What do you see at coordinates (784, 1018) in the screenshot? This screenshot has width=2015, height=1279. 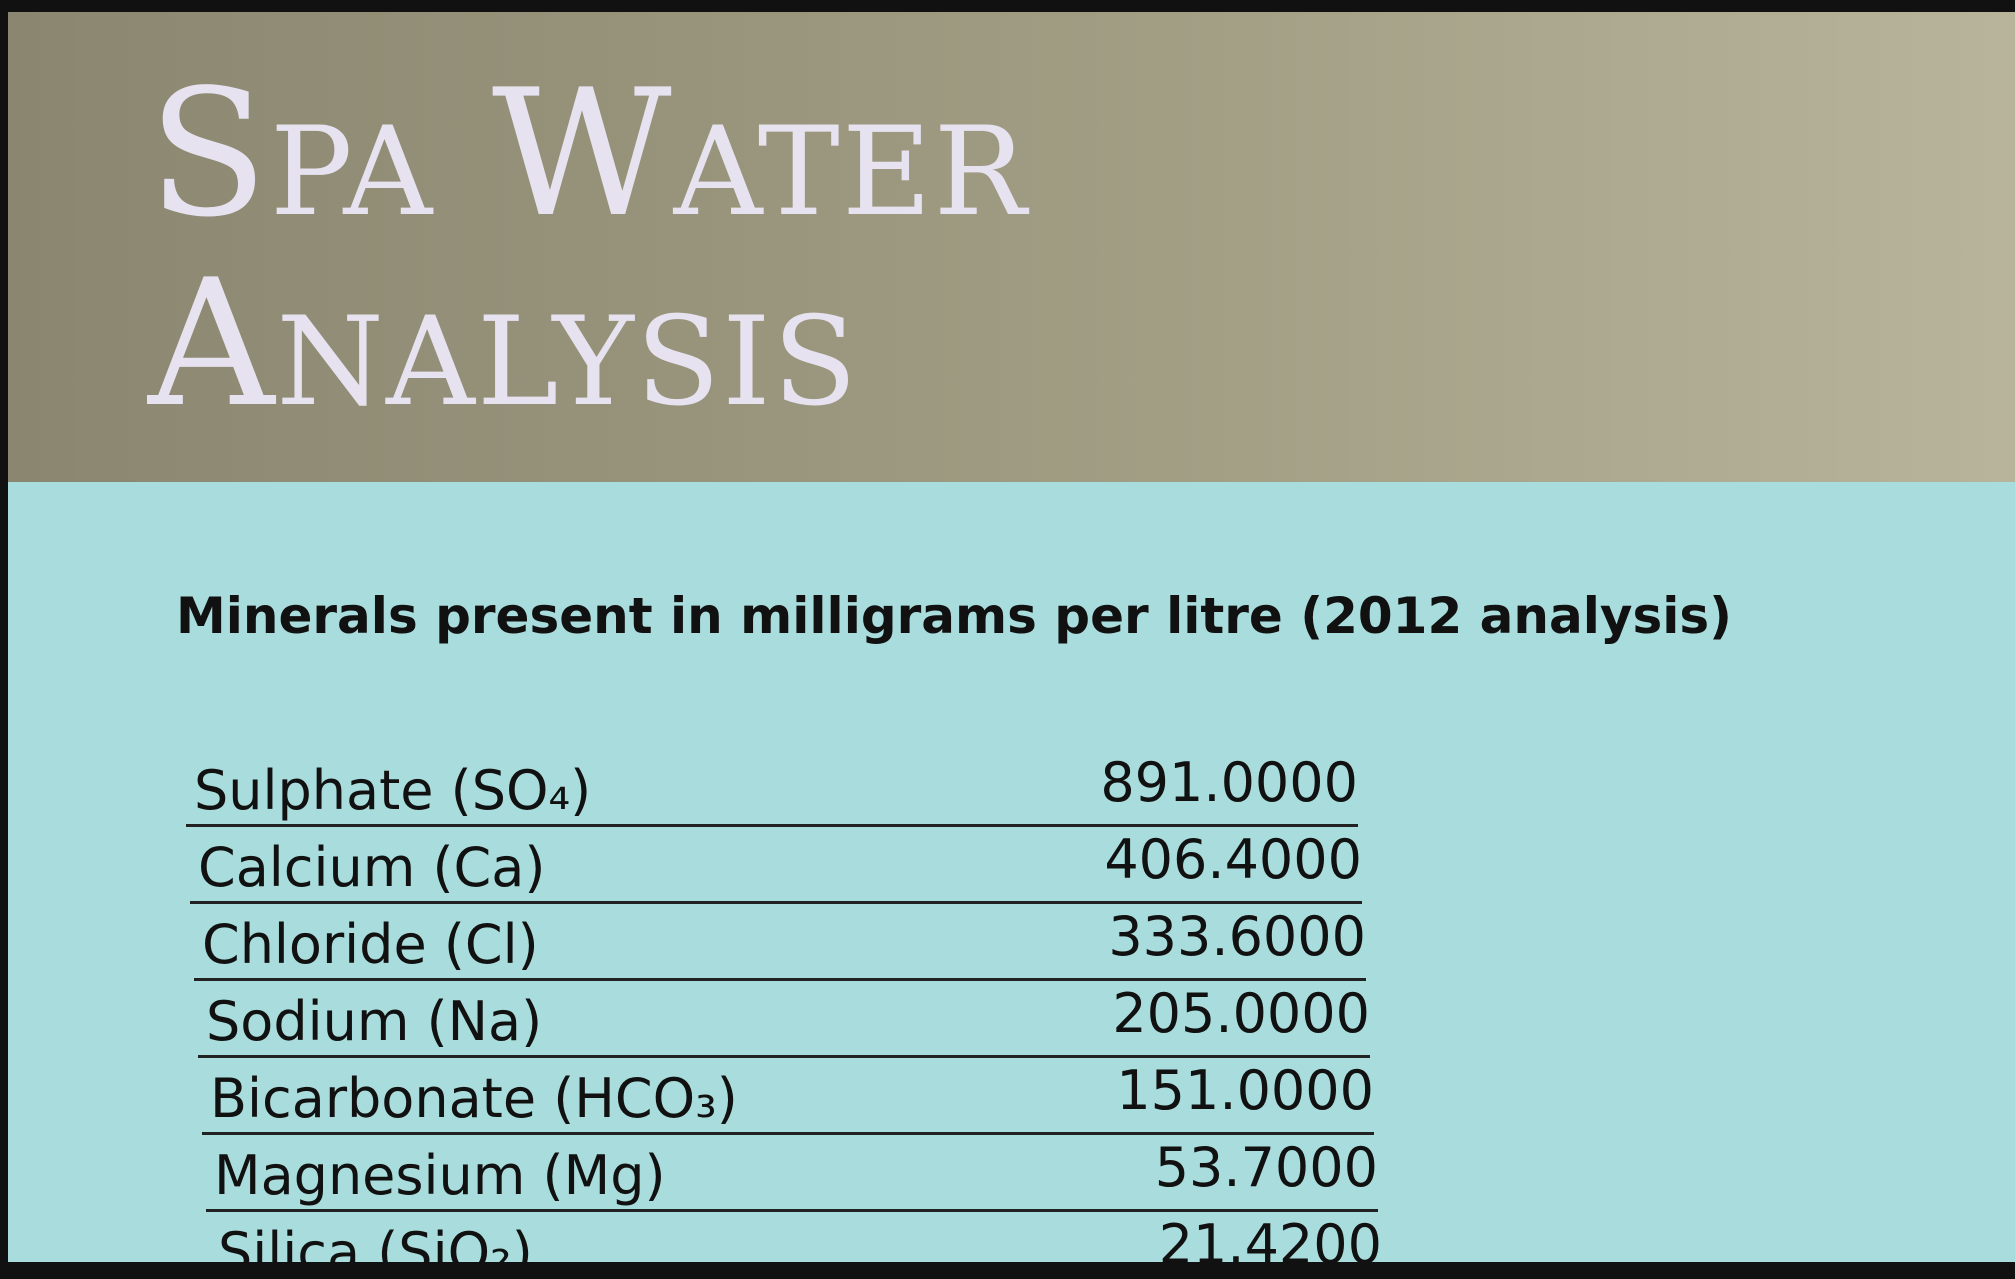 I see `table-row: Sodium (Na) 205.0000` at bounding box center [784, 1018].